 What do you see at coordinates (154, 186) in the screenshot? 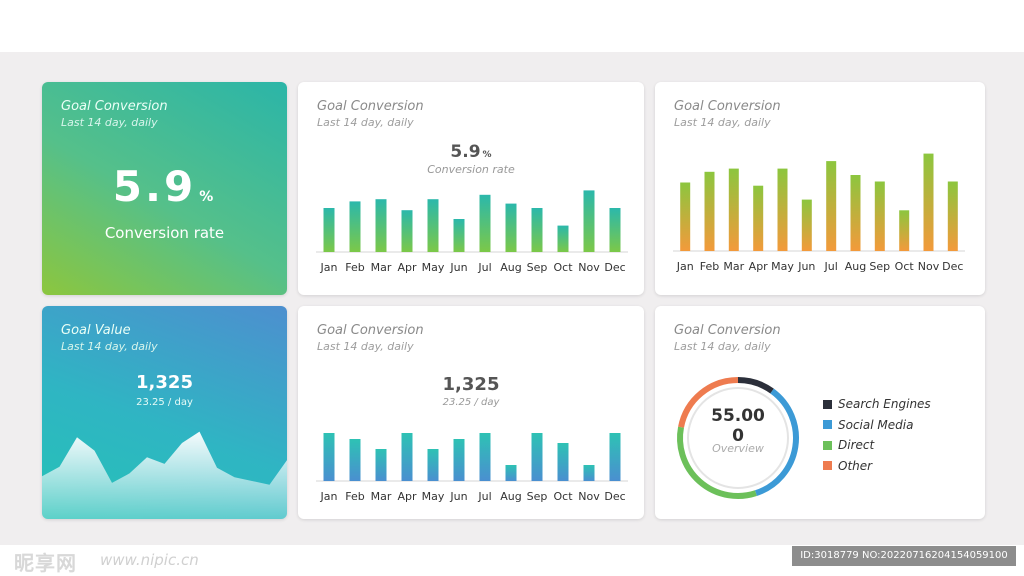
I see `kpi-number: 5.9` at bounding box center [154, 186].